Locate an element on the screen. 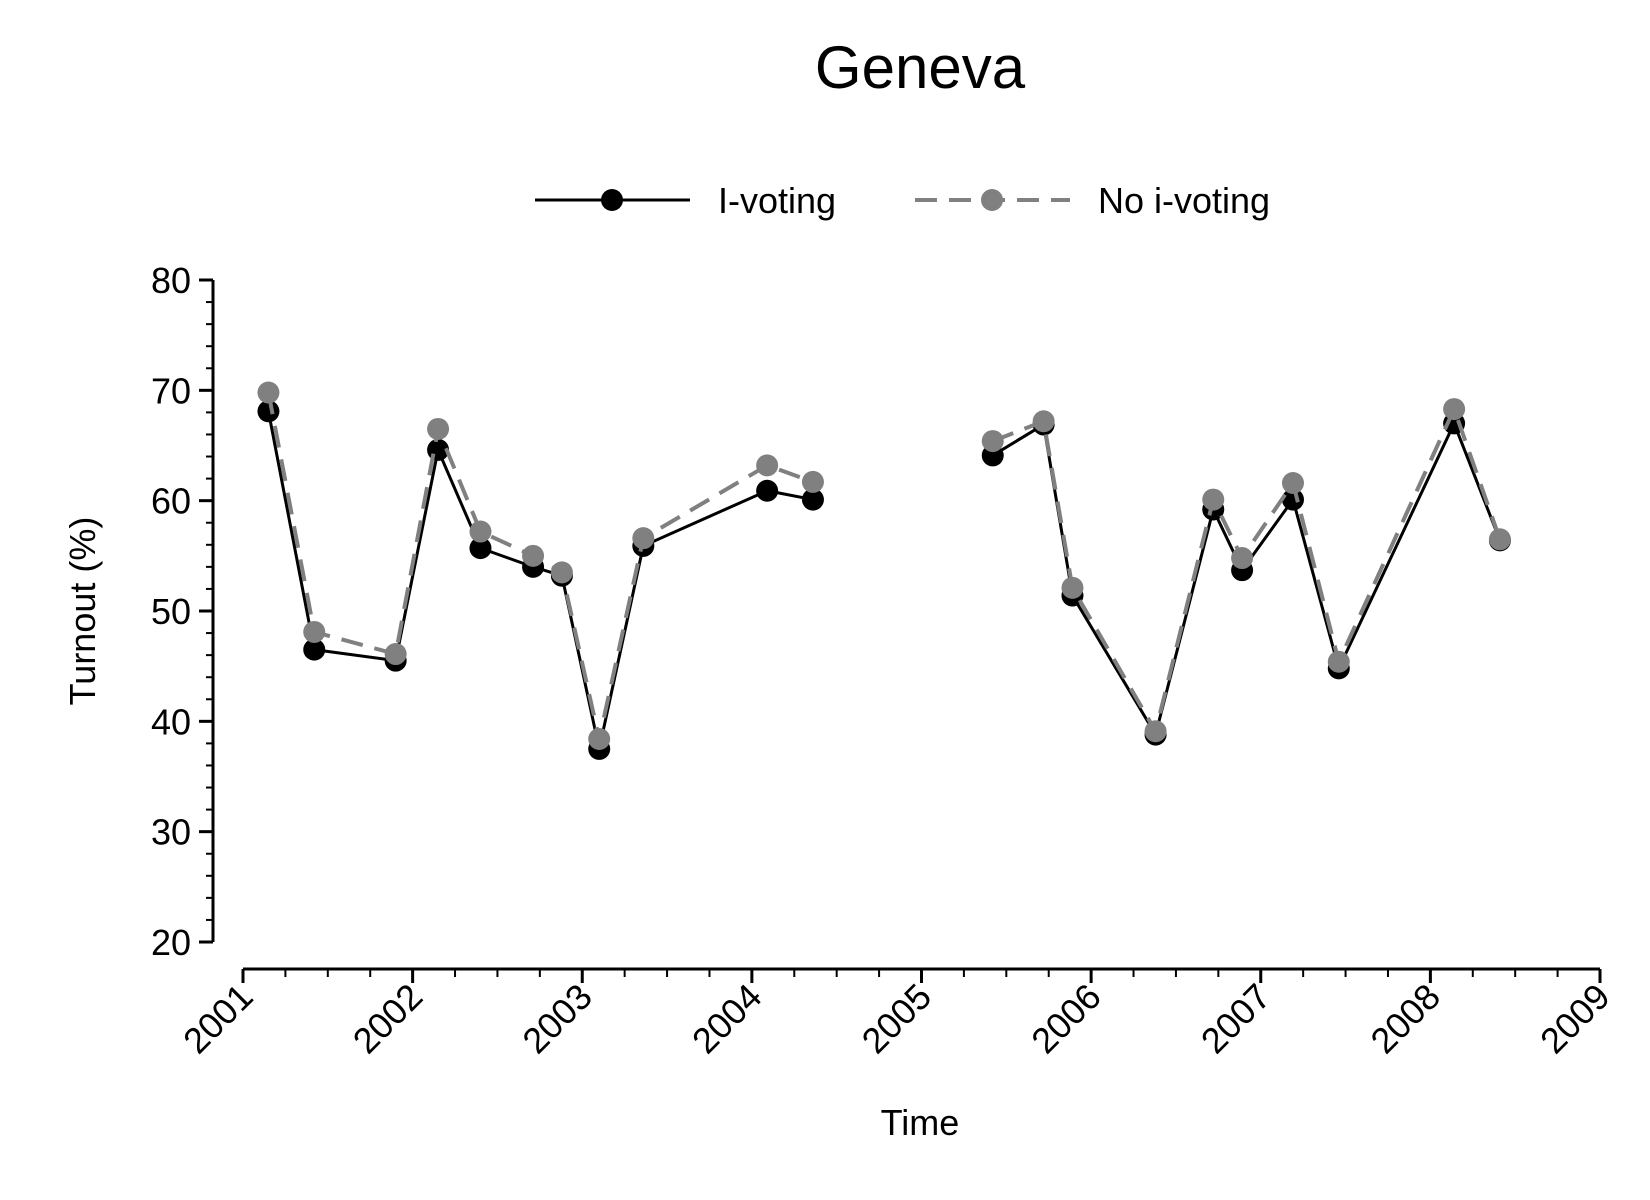 The height and width of the screenshot is (1200, 1650). legend-label: I-voting is located at coordinates (777, 200).